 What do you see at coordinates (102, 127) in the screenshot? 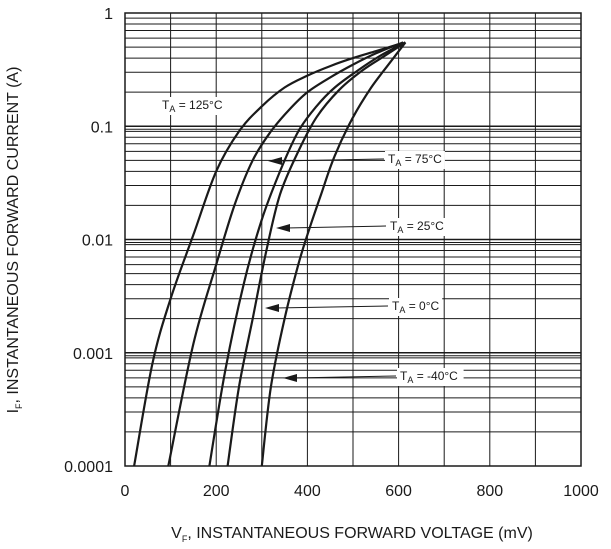
I see `y-tick-label: 0.1` at bounding box center [102, 127].